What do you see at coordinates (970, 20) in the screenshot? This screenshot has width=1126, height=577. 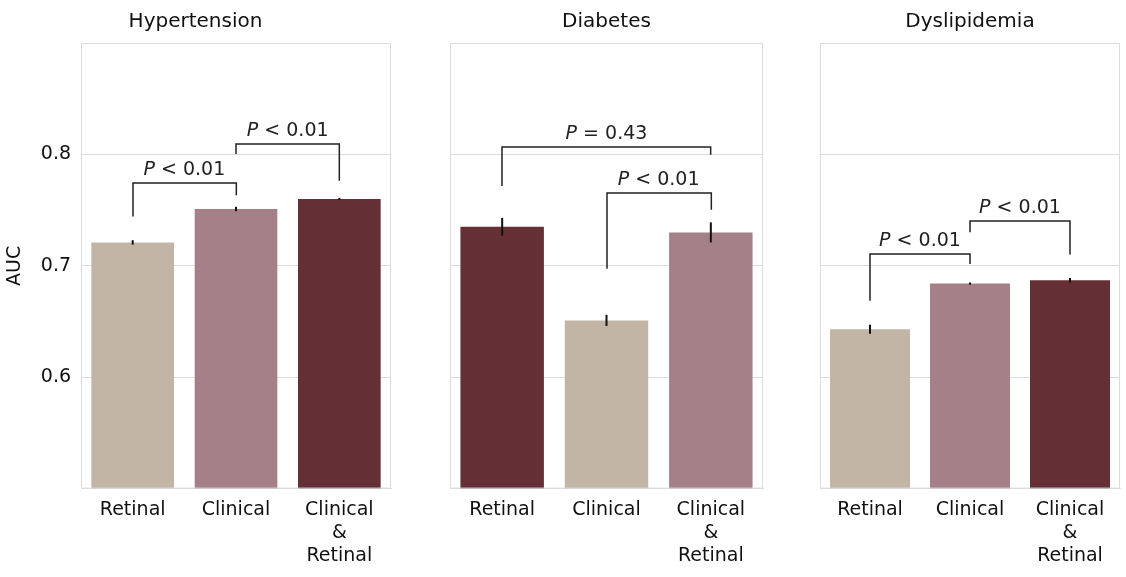 I see `chart-title: Dyslipidemia` at bounding box center [970, 20].